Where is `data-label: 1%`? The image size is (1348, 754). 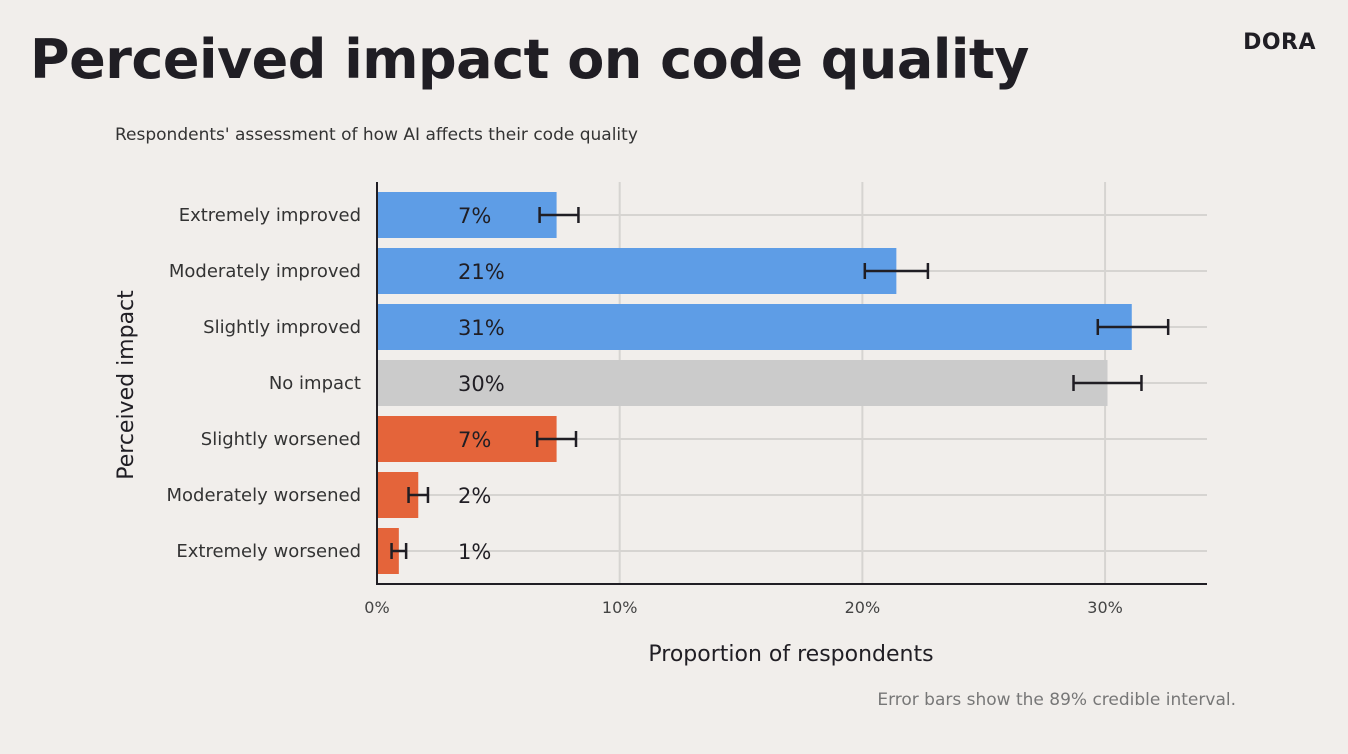 data-label: 1% is located at coordinates (474, 552).